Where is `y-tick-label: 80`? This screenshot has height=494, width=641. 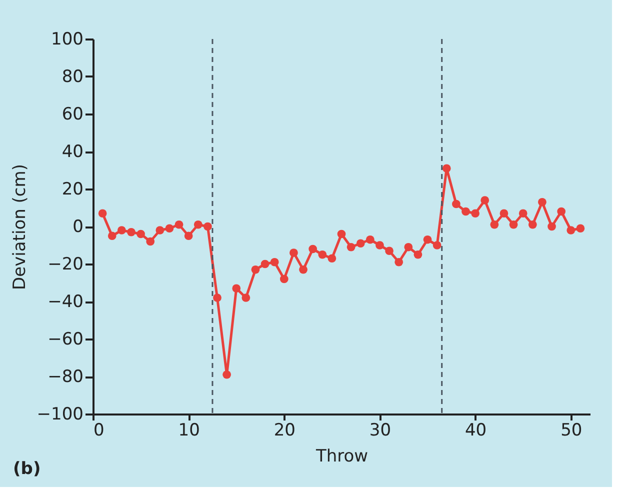 y-tick-label: 80 is located at coordinates (73, 77).